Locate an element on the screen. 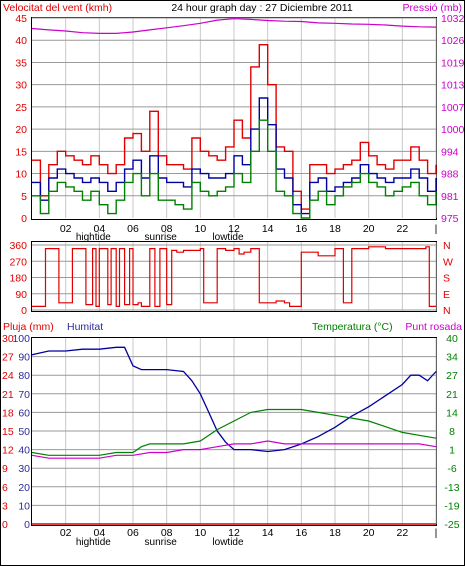 Image resolution: width=465 pixels, height=566 pixels. pressure-y-tick-label: 1007 is located at coordinates (453, 108).